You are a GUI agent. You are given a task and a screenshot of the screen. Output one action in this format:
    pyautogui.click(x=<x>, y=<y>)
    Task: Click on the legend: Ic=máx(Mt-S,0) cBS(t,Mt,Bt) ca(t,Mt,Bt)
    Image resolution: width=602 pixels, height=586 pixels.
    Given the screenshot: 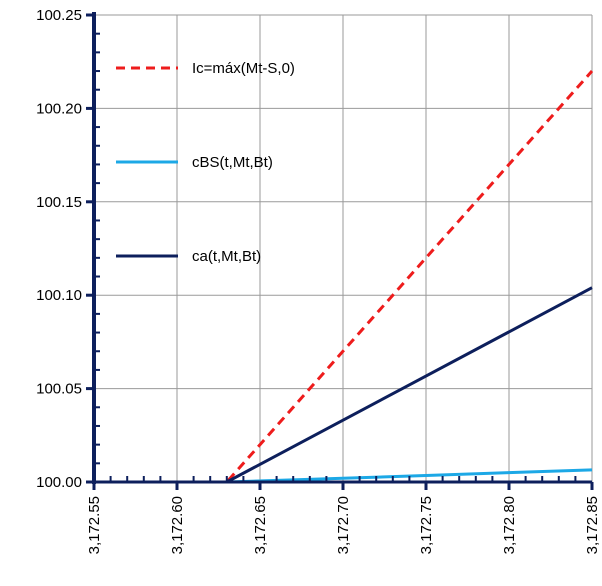 What is the action you would take?
    pyautogui.click(x=205, y=162)
    